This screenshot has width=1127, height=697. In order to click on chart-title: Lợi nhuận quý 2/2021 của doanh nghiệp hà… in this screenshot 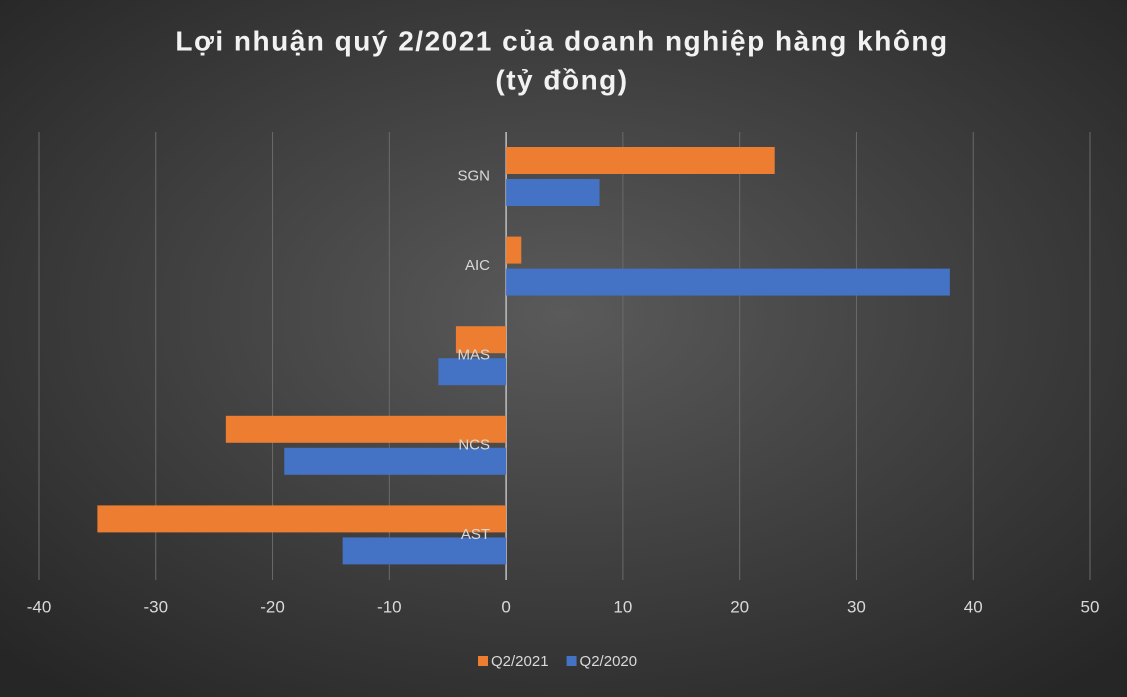, I will do `click(561, 40)`.